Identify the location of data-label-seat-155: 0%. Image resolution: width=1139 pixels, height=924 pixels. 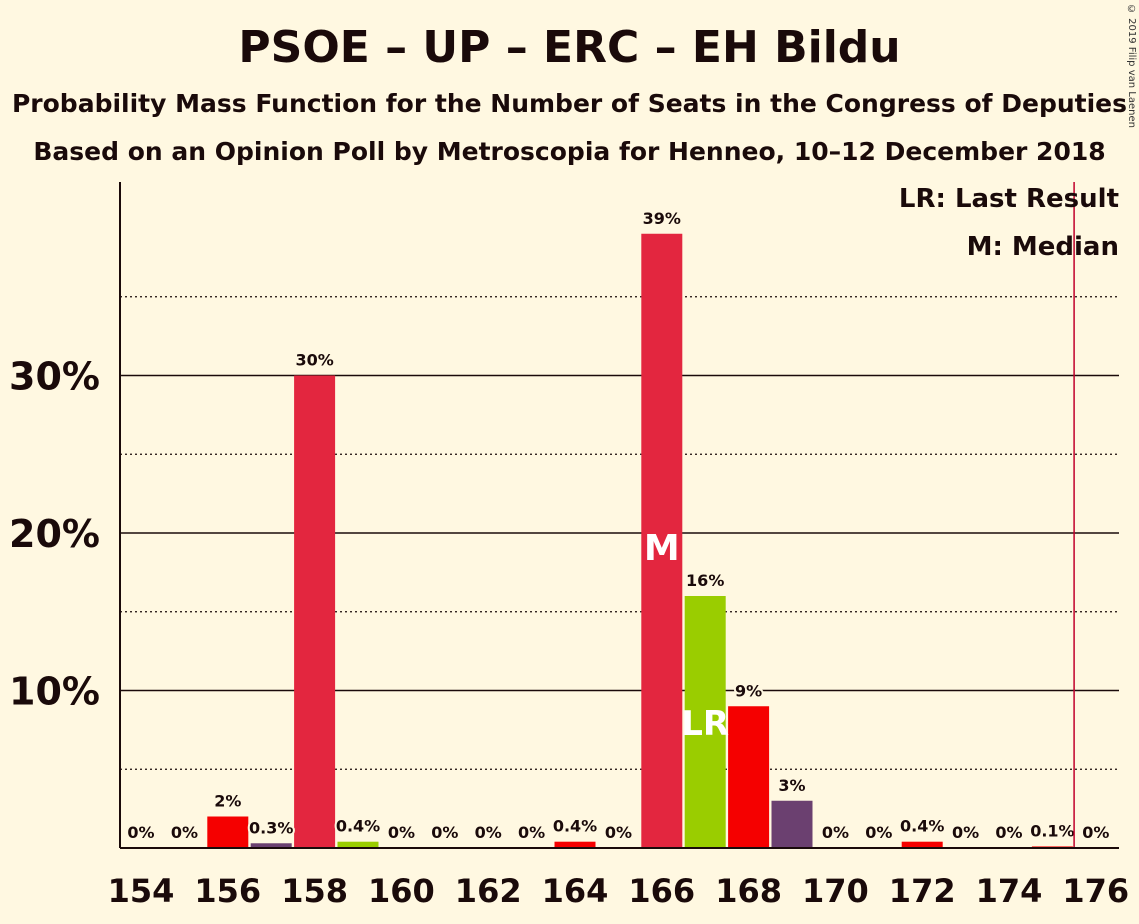
(184, 832).